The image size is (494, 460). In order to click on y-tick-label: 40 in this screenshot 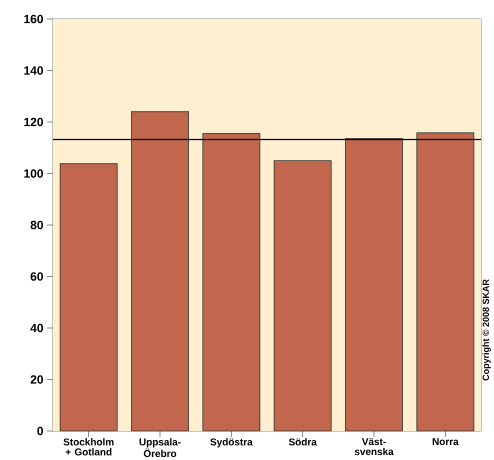, I will do `click(36, 328)`.